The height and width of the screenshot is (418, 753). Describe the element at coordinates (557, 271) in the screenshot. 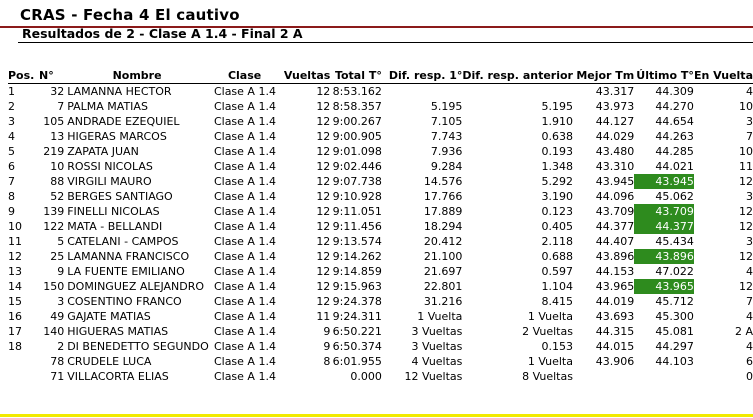

I see `row-gap-previous: 0.597` at that location.